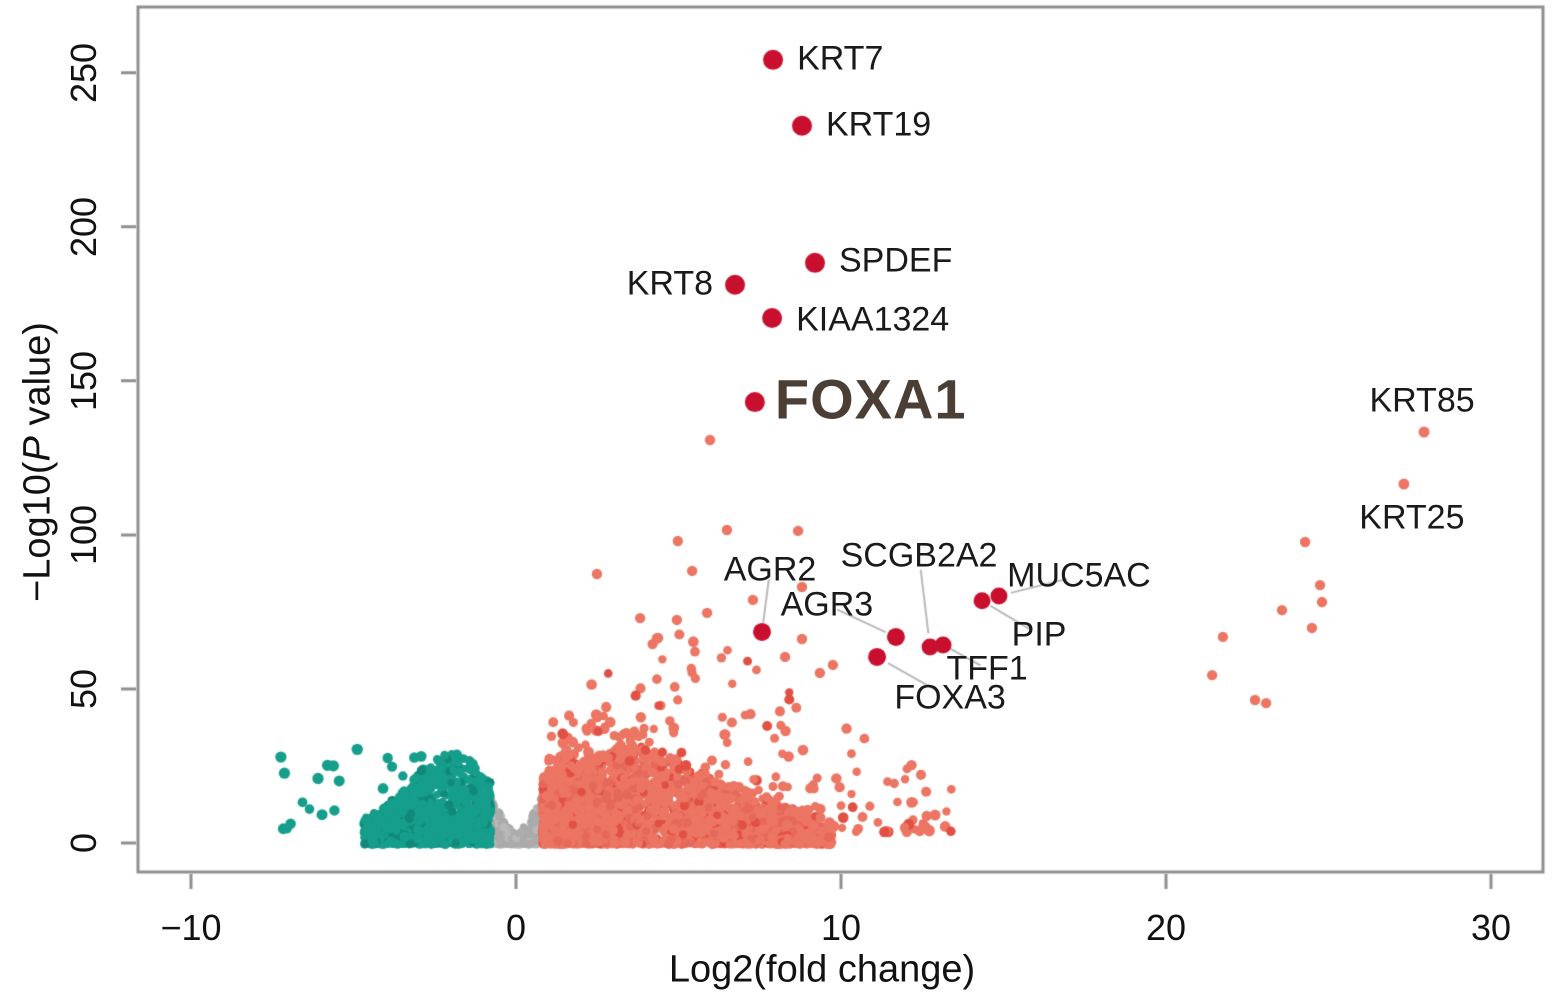 The width and height of the screenshot is (1553, 1000). Describe the element at coordinates (83, 534) in the screenshot. I see `y-tick-label: 100` at that location.